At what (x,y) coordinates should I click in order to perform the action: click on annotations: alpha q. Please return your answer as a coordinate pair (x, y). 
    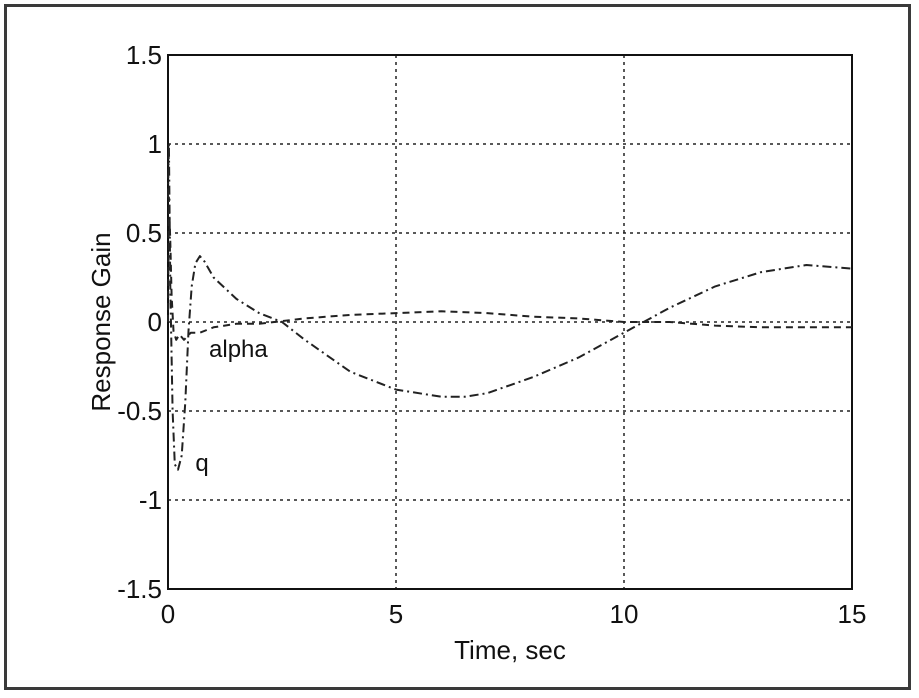
    Looking at the image, I should click on (231, 406).